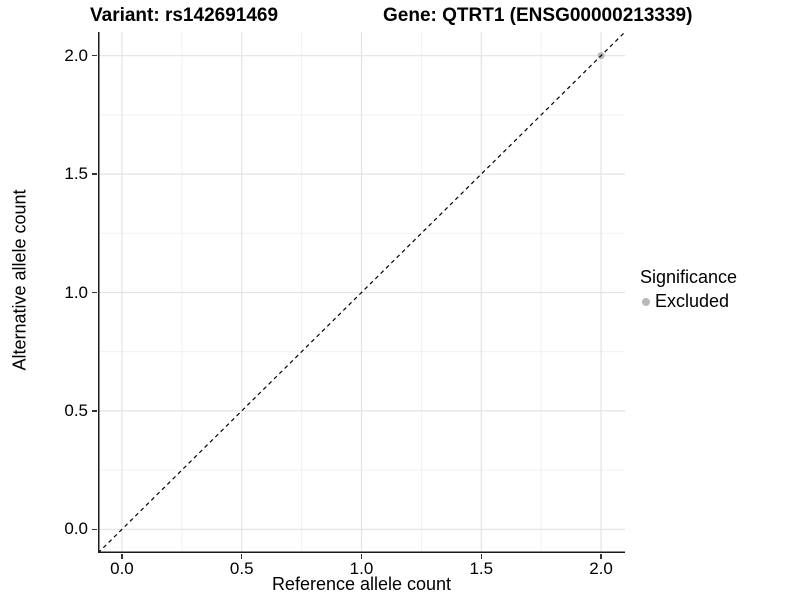  I want to click on x-tick-label: 0.5, so click(241, 568).